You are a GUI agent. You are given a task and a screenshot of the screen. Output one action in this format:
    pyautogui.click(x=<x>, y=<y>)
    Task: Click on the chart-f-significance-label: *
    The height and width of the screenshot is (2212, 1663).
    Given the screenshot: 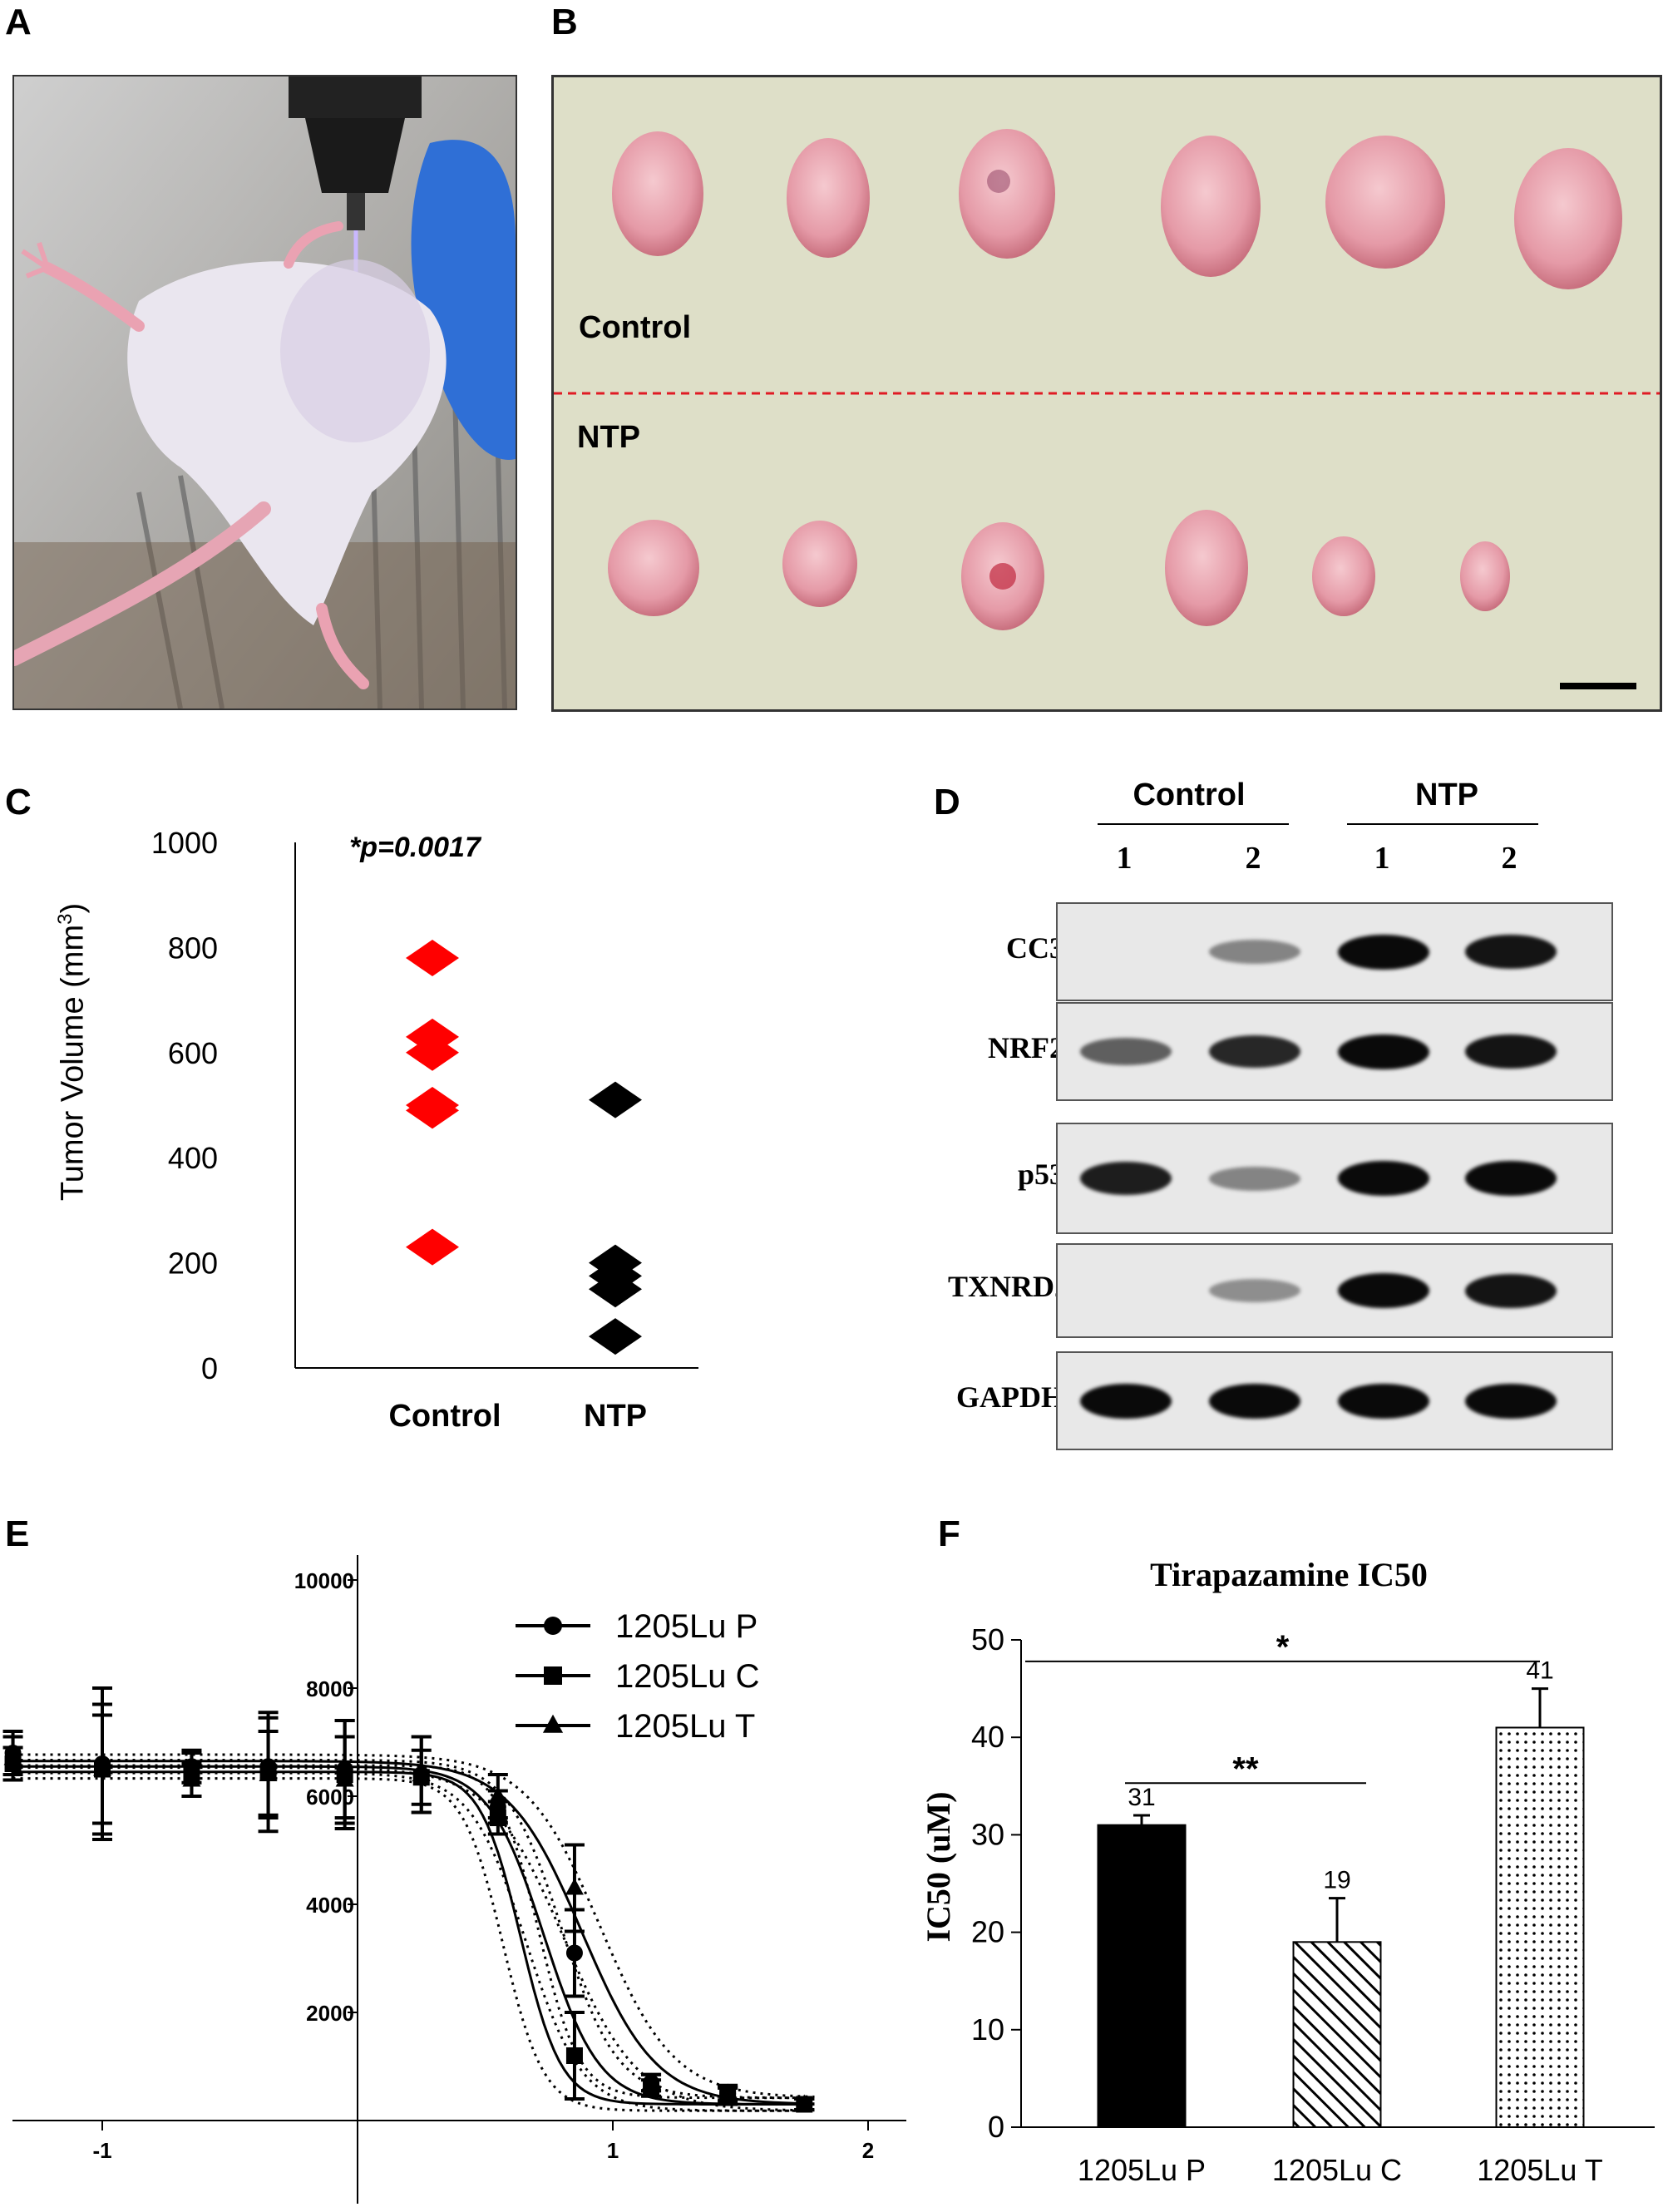 What is the action you would take?
    pyautogui.click(x=1283, y=1647)
    